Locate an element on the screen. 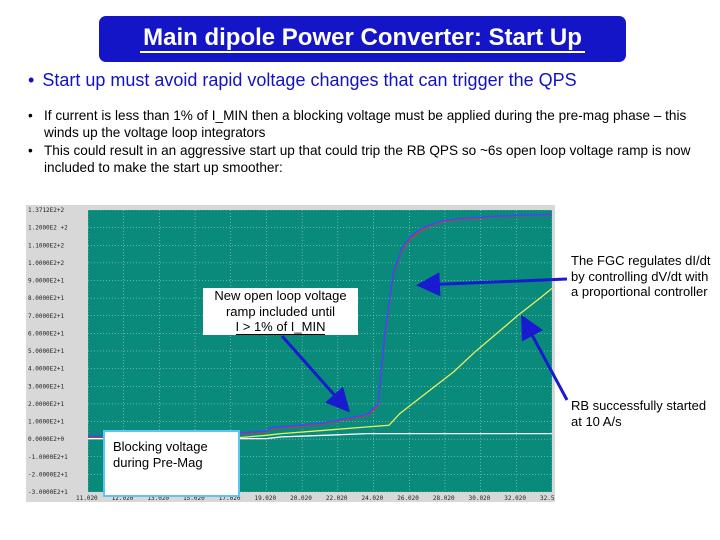 Image resolution: width=720 pixels, height=540 pixels. open-loop-line-2: ramp included until is located at coordinates (280, 311).